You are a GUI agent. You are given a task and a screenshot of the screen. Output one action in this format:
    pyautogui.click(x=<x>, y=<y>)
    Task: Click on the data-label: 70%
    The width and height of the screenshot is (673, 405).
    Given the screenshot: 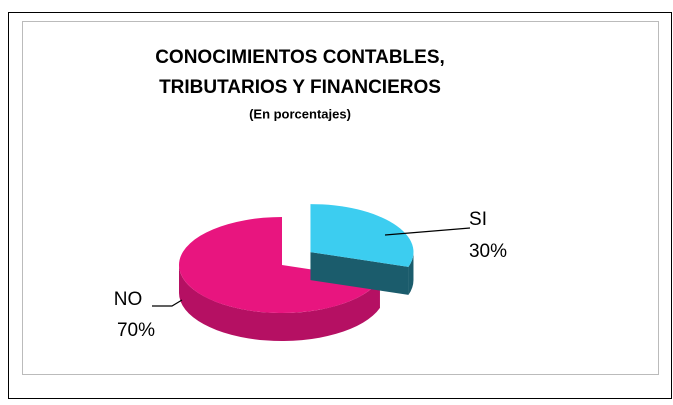 What is the action you would take?
    pyautogui.click(x=136, y=330)
    